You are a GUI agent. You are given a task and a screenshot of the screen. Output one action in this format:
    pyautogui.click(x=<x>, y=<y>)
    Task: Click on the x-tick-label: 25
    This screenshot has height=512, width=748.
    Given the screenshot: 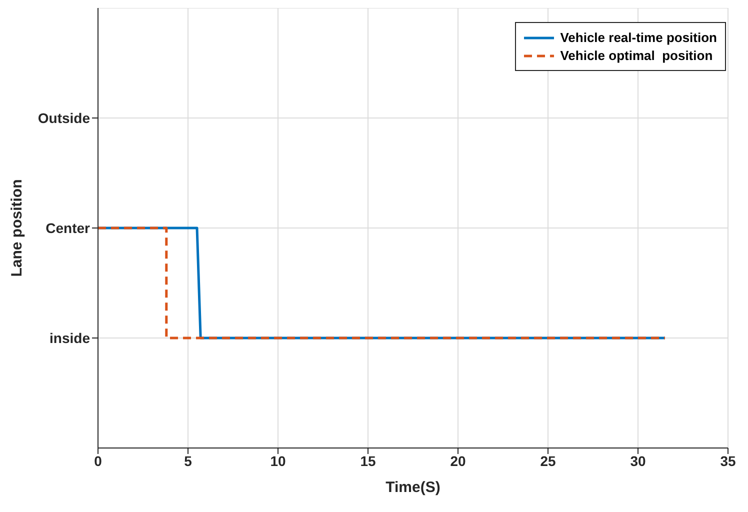 What is the action you would take?
    pyautogui.click(x=548, y=460)
    